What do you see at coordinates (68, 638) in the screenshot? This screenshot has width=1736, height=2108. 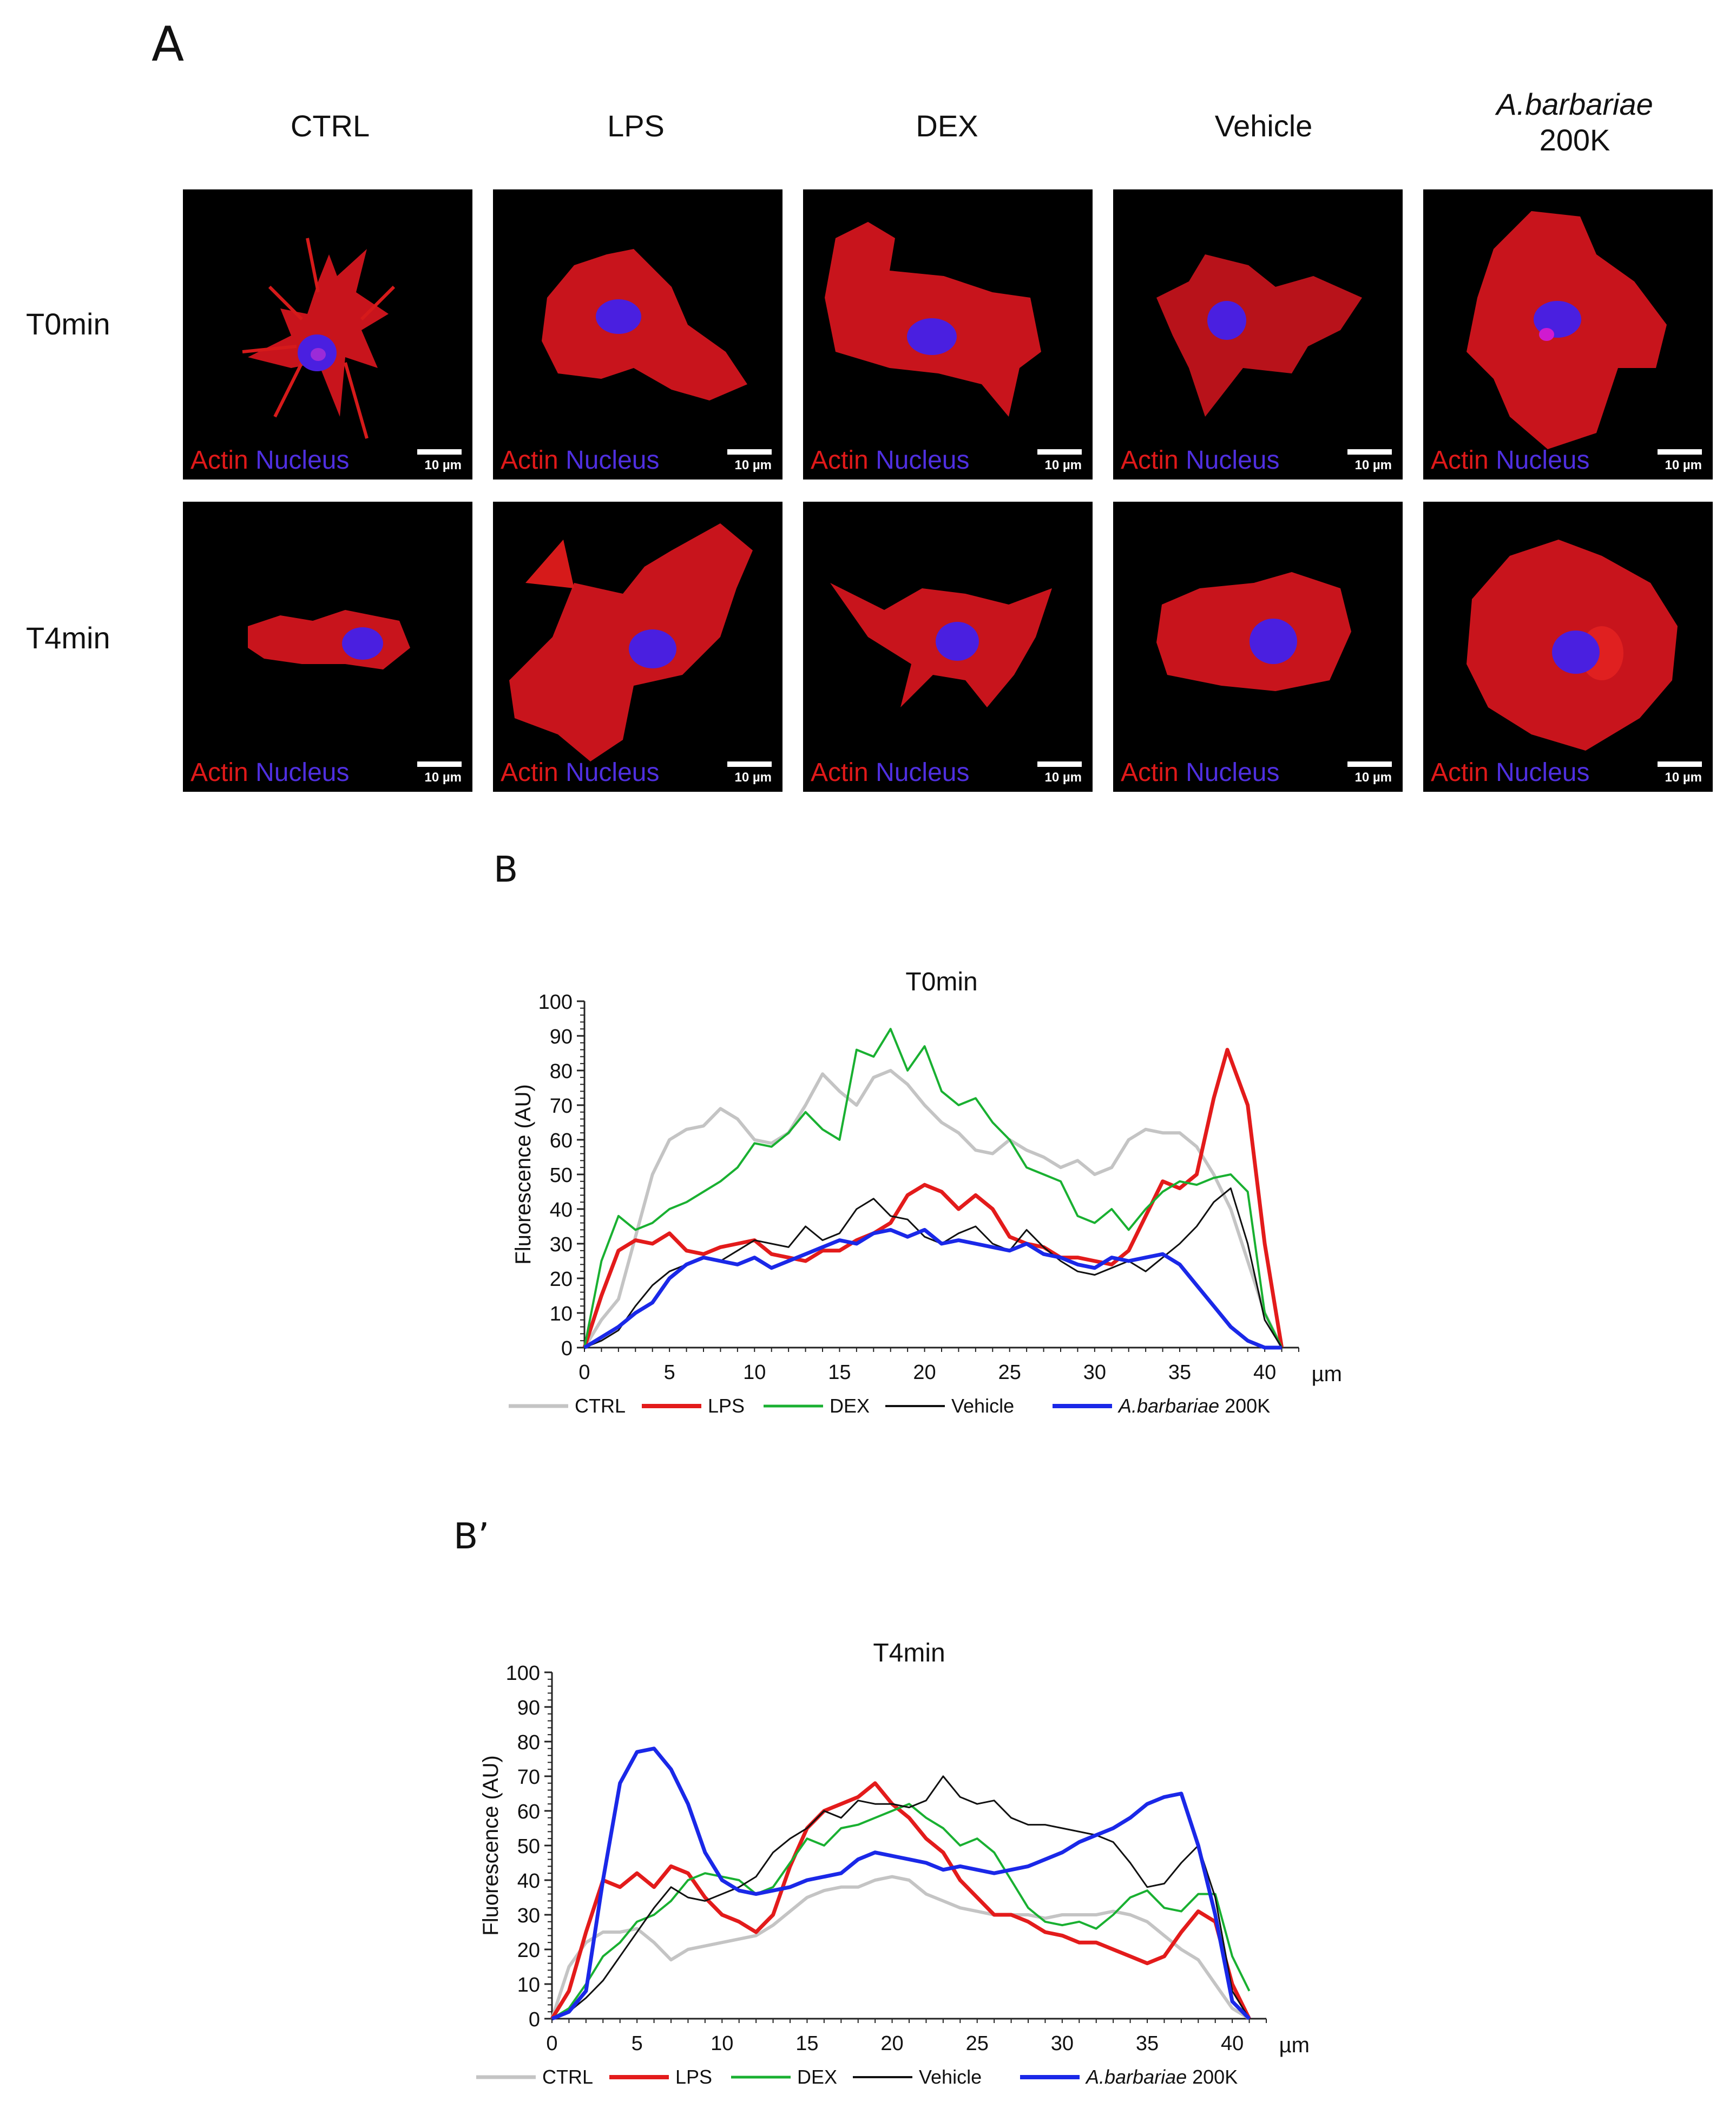 I see `row-header-t4: T4min` at bounding box center [68, 638].